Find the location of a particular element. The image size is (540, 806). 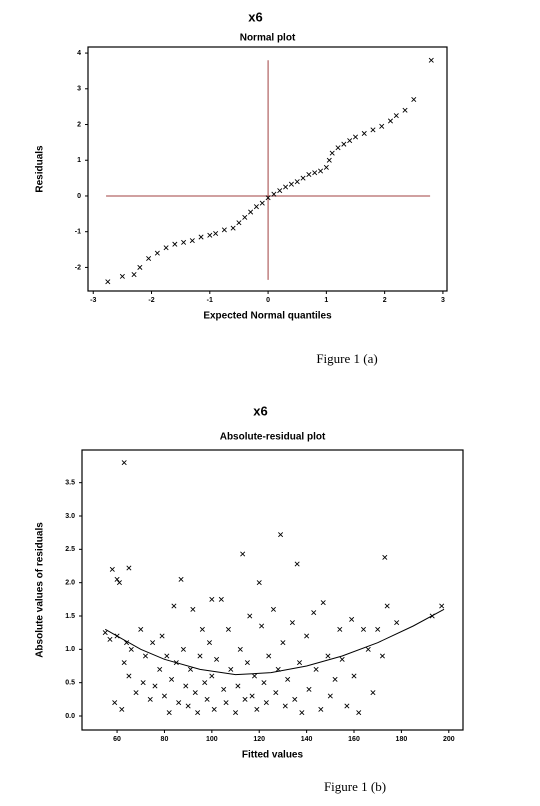

y-tick-label: 3.0 is located at coordinates (70, 516).